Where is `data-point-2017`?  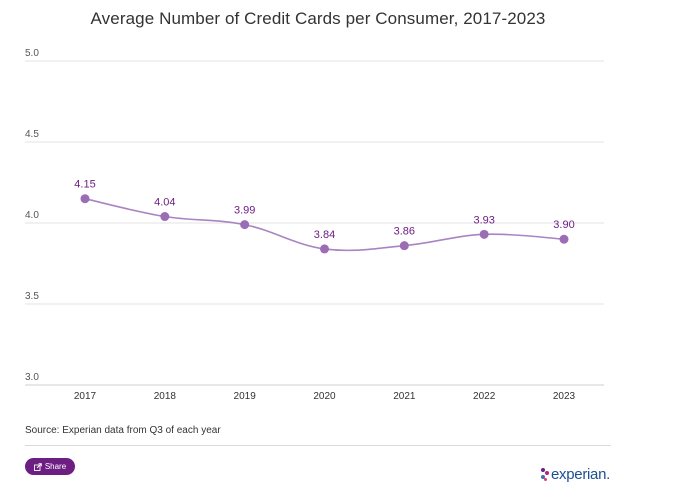
data-point-2017 is located at coordinates (85, 199).